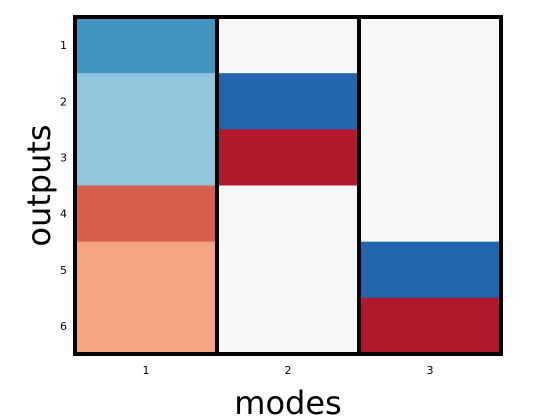 Image resolution: width=560 pixels, height=420 pixels. I want to click on y-tick-label: 3, so click(63, 157).